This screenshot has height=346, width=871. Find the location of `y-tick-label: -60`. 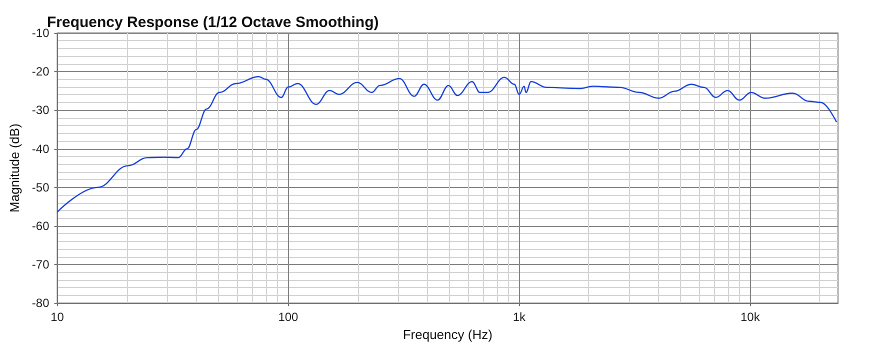

y-tick-label: -60 is located at coordinates (41, 225).